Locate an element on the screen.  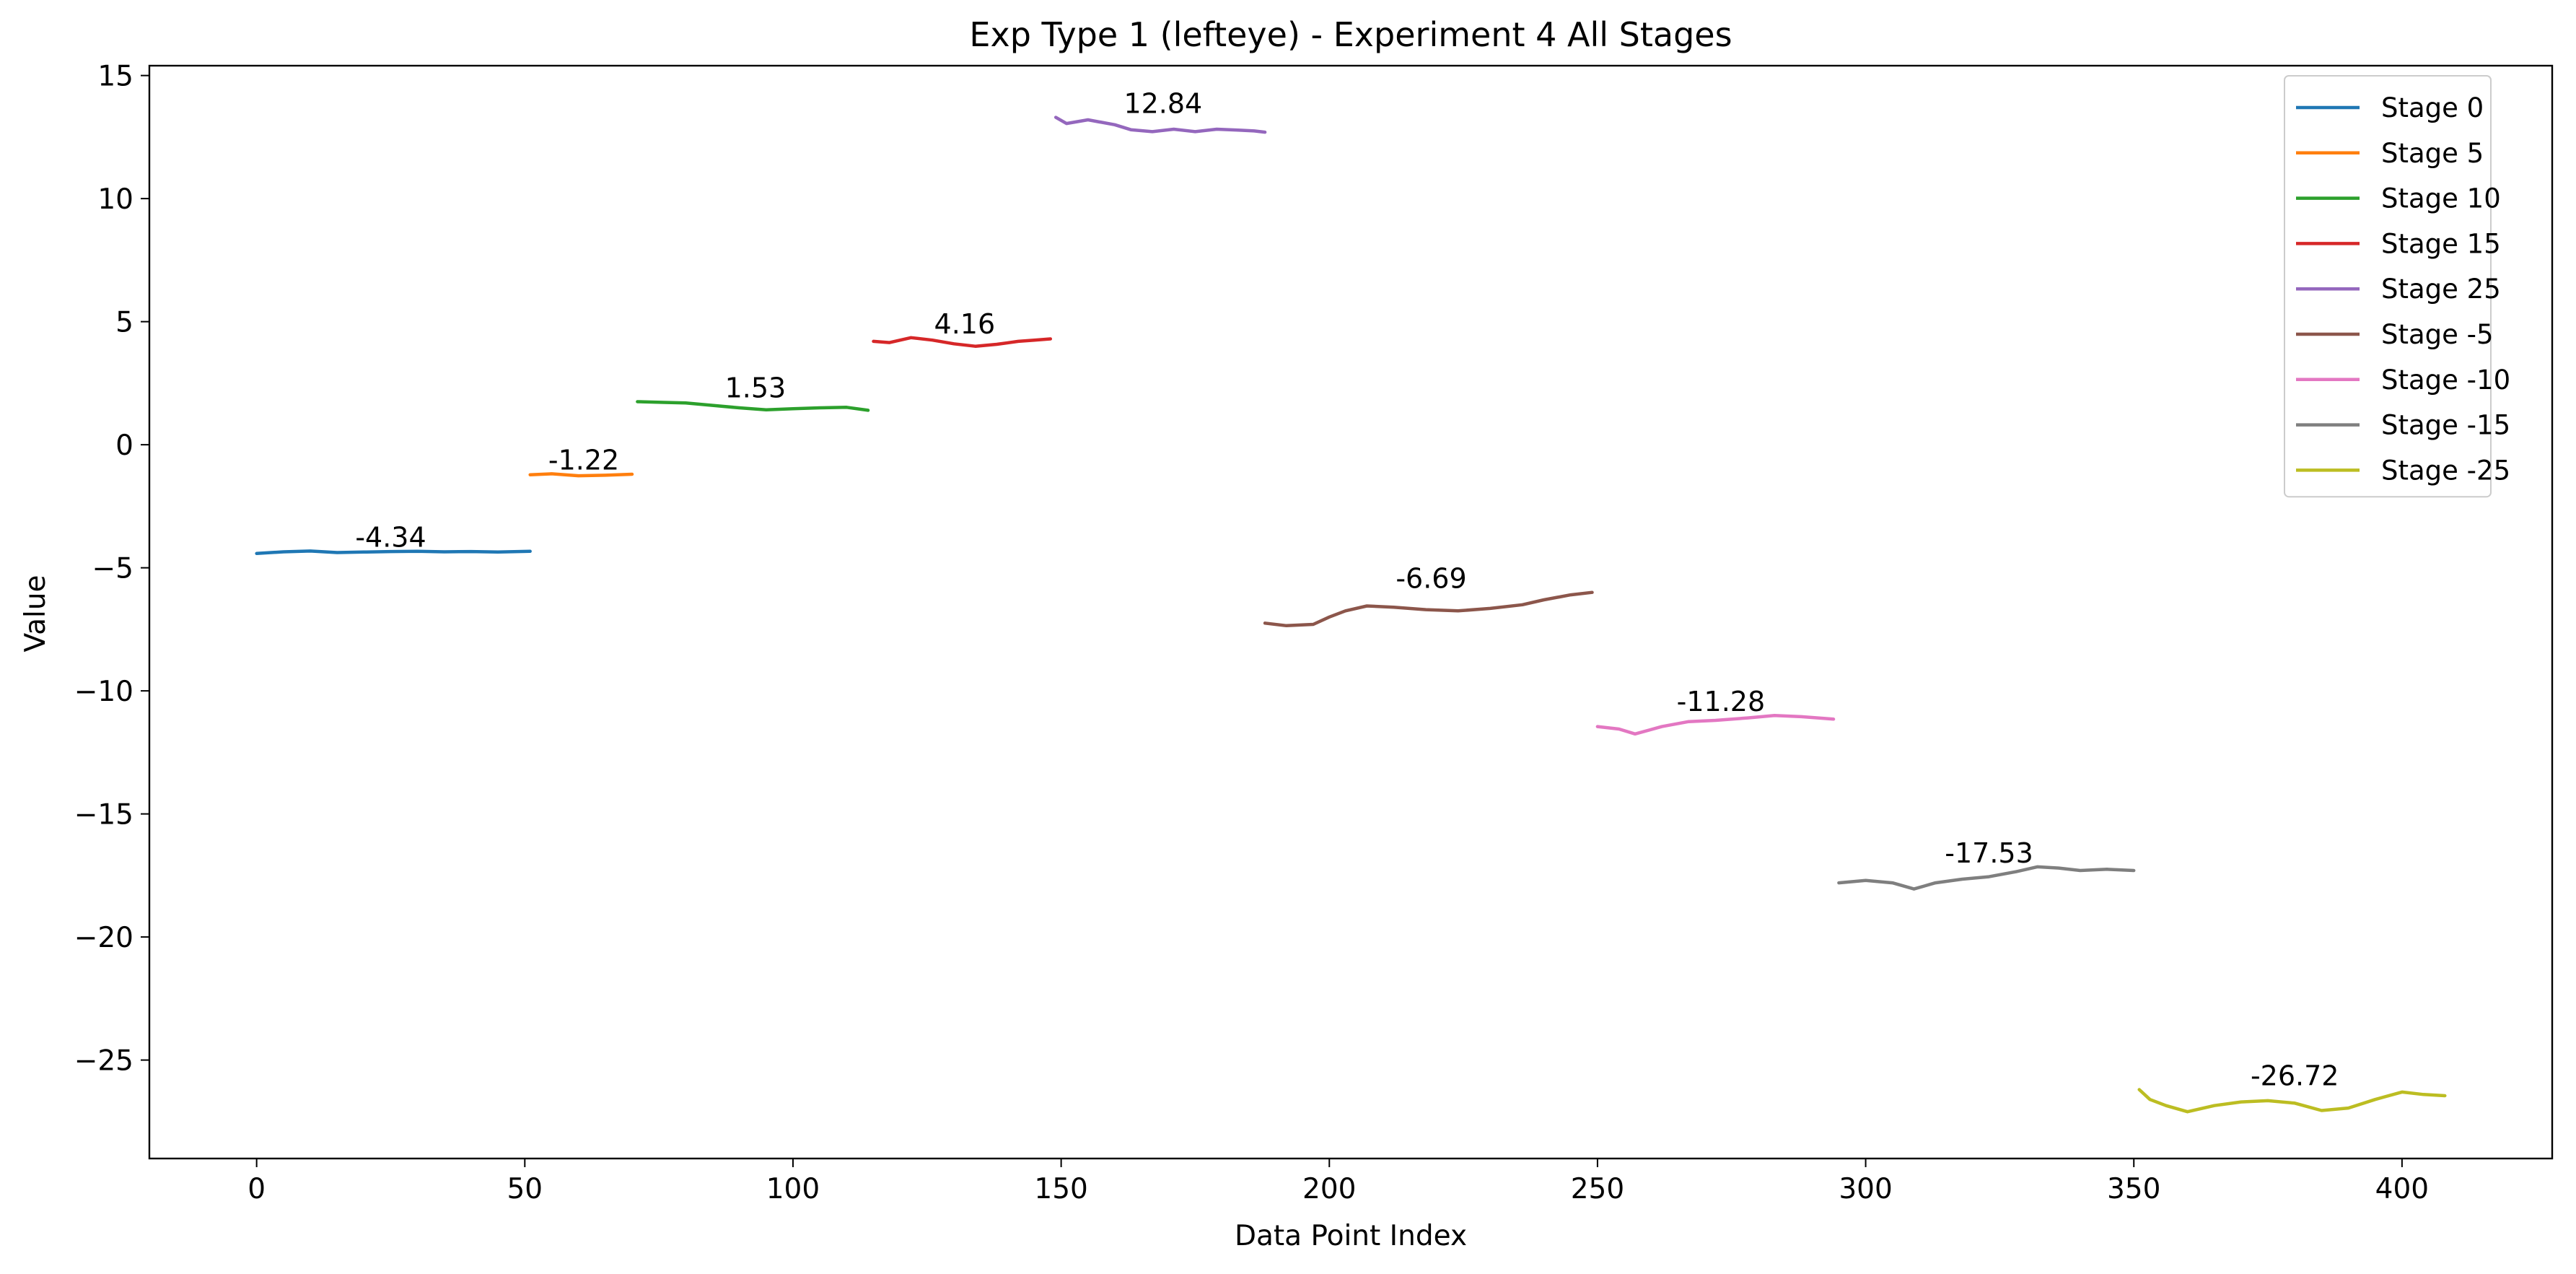
legend-box is located at coordinates (2388, 286).